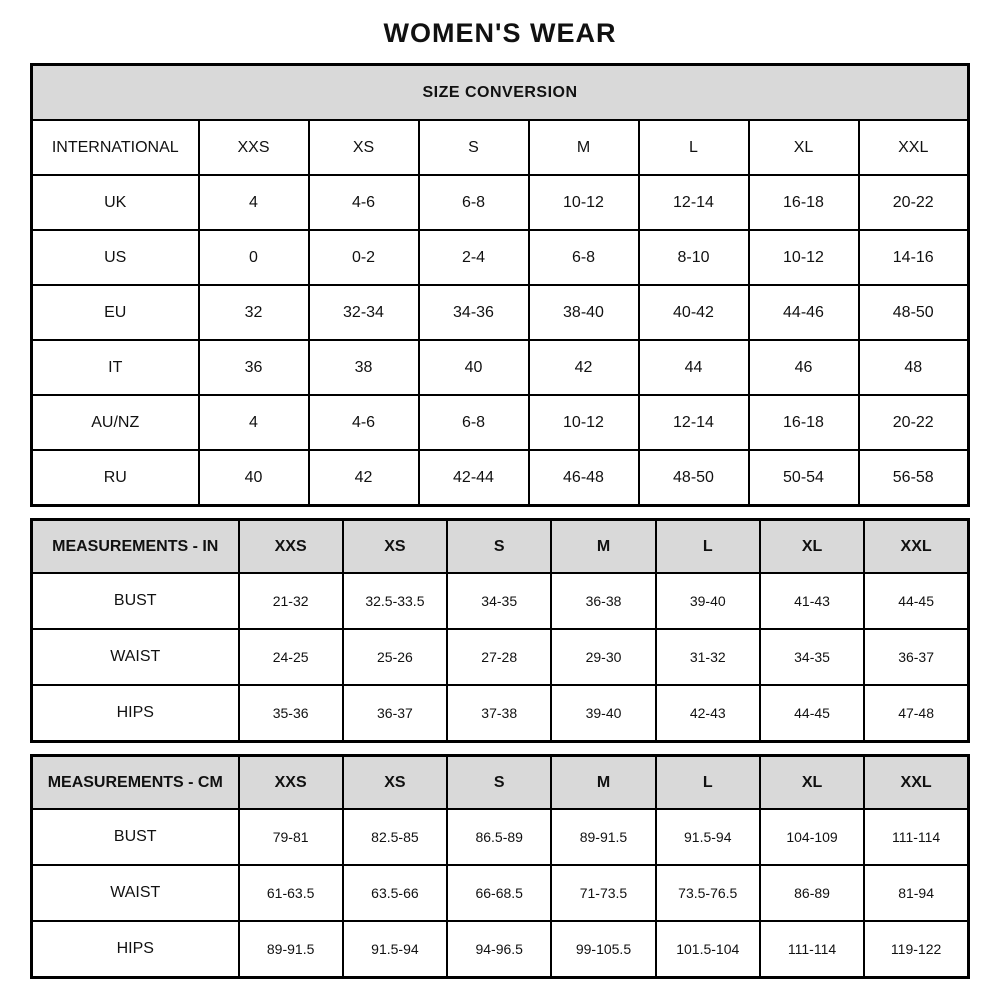  I want to click on measurement-cell: 27-28, so click(499, 657).